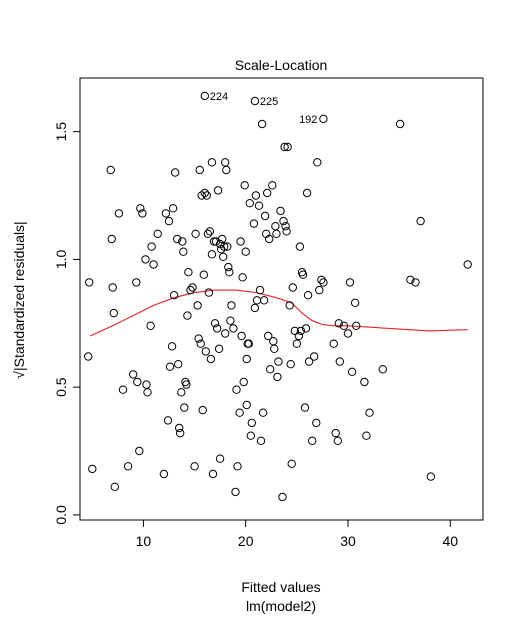  What do you see at coordinates (281, 606) in the screenshot?
I see `chart-subtitle: lm(model2)` at bounding box center [281, 606].